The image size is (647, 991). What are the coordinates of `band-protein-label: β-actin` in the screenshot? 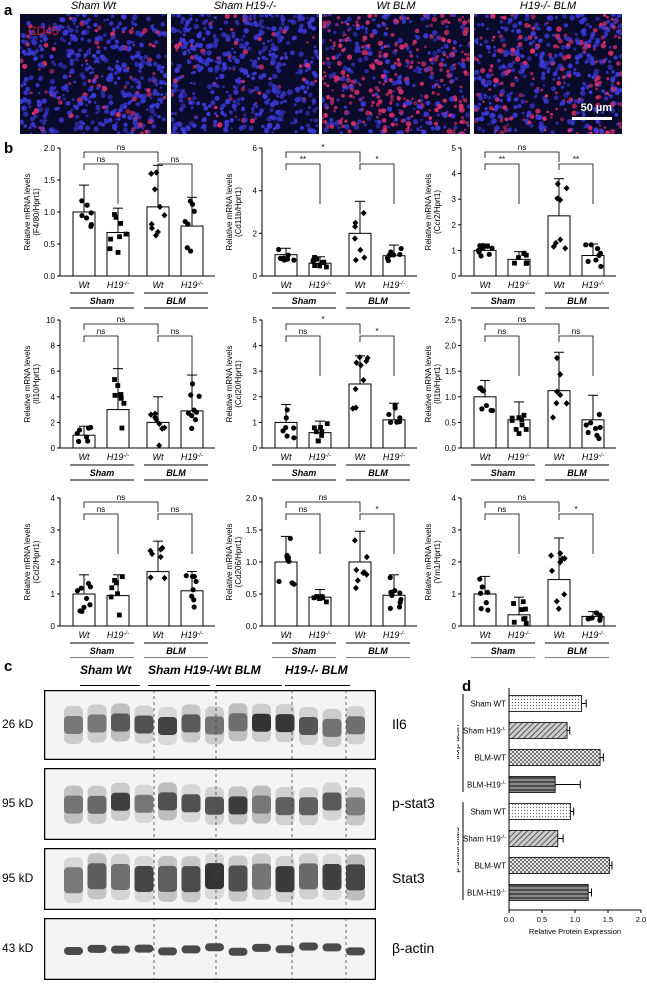 It's located at (413, 948).